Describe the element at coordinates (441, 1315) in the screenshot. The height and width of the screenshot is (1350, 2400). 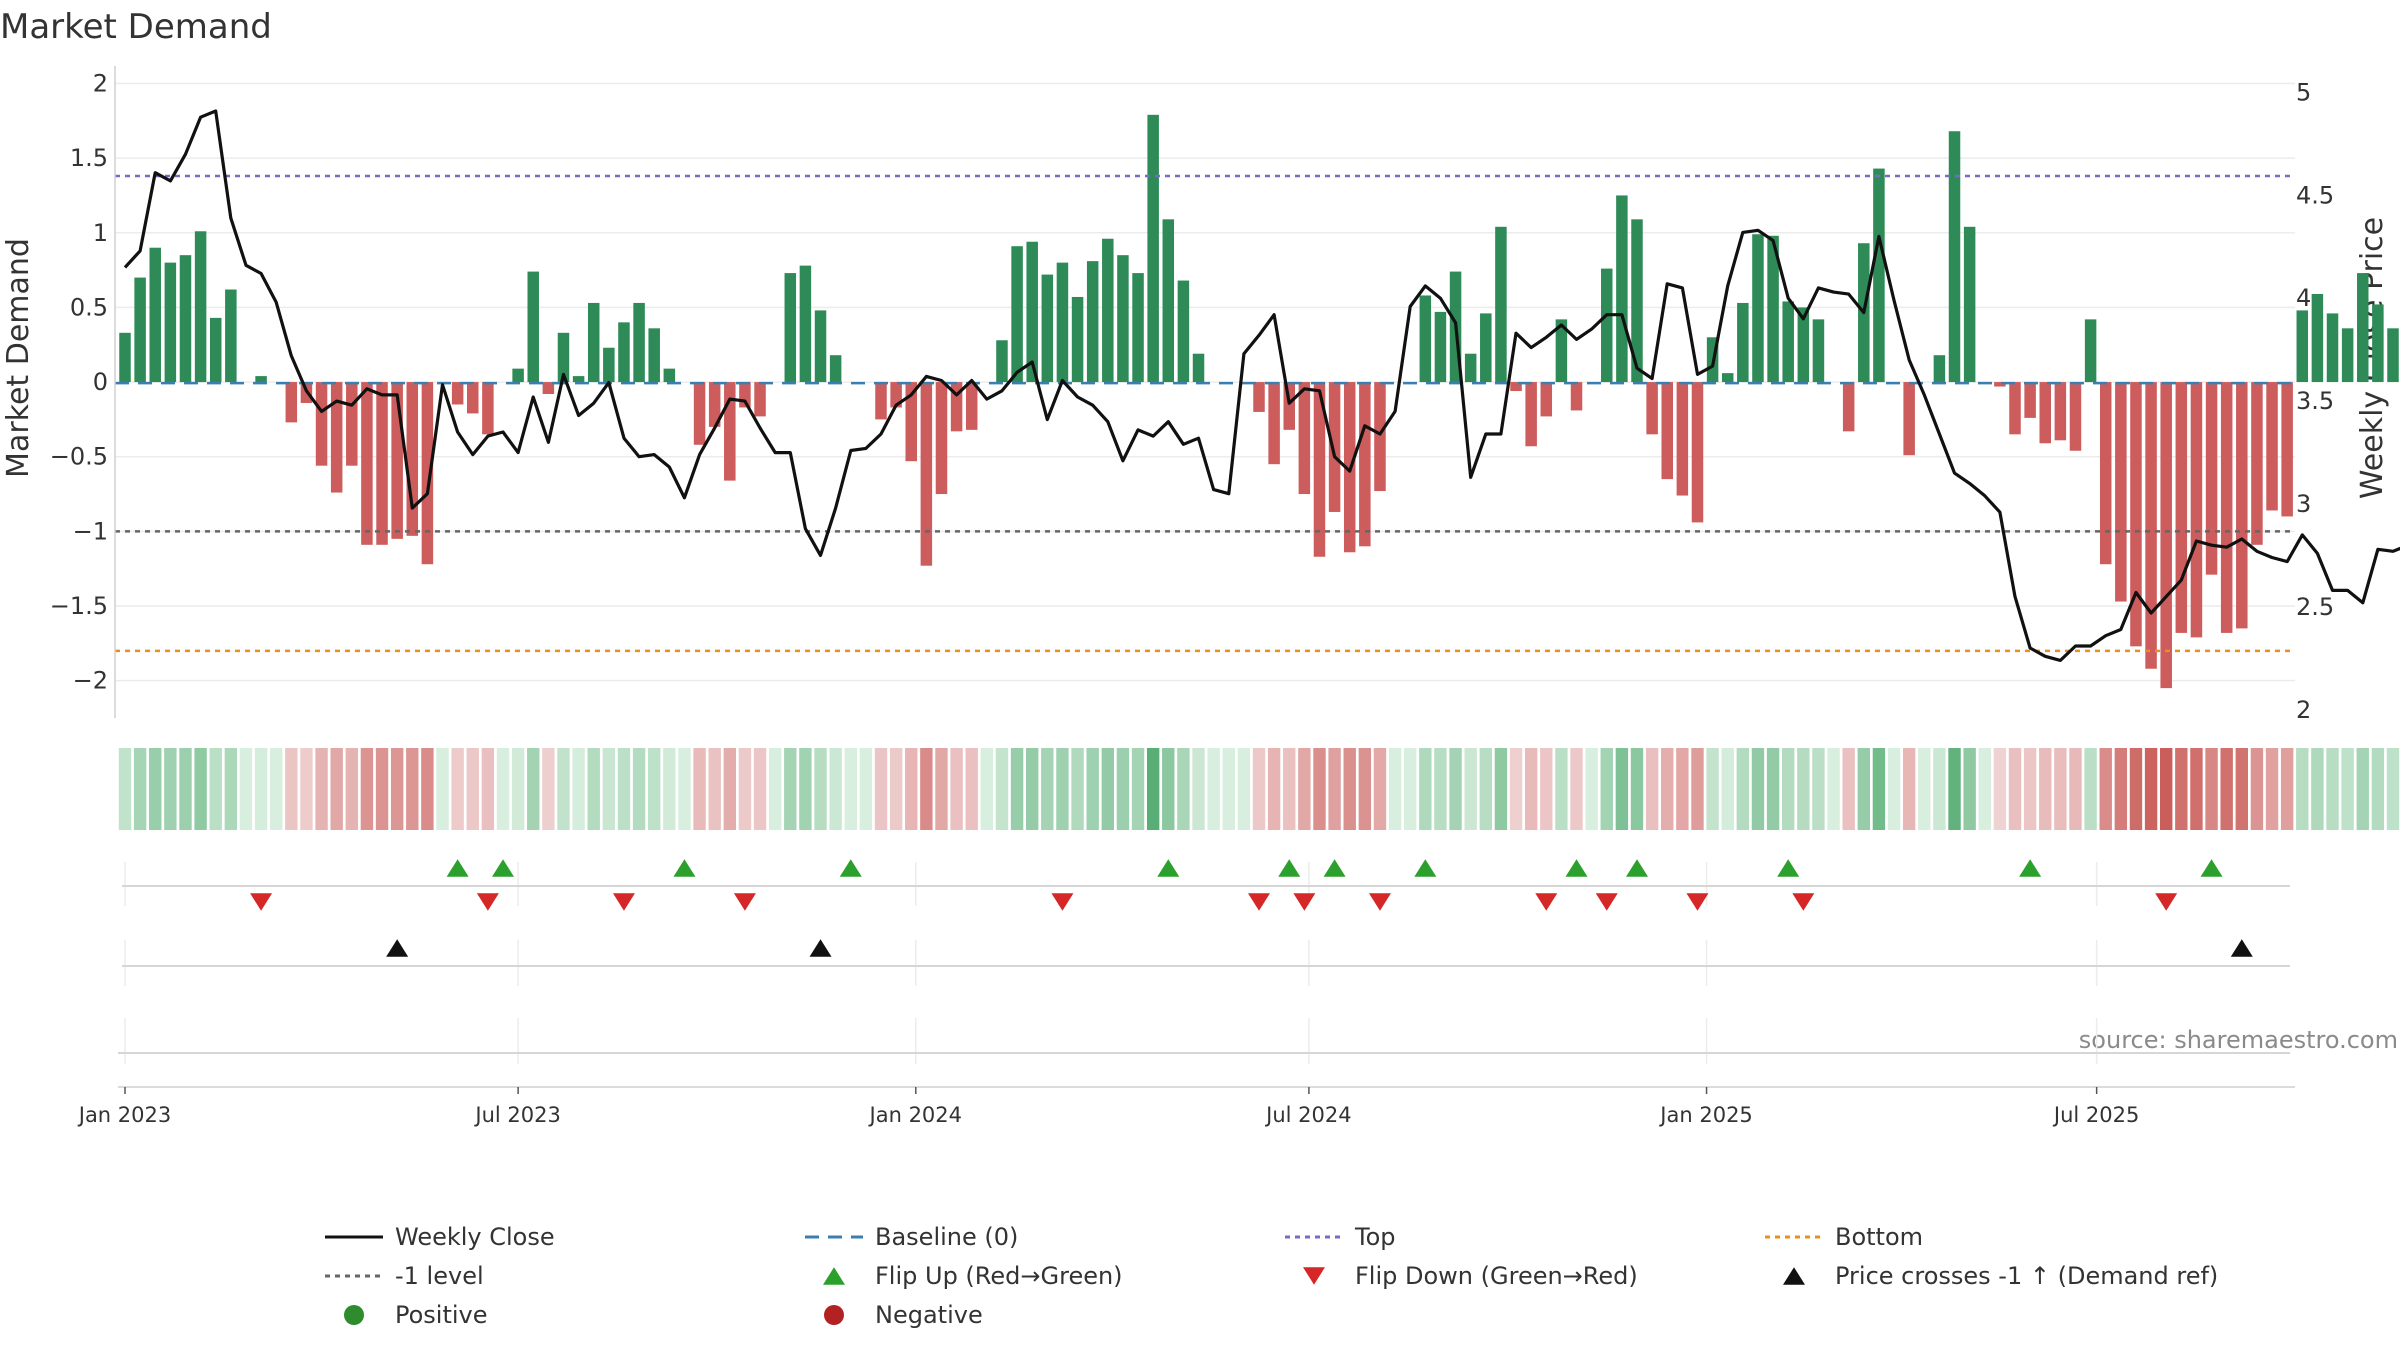
I see `legend-label-pos: Positive` at that location.